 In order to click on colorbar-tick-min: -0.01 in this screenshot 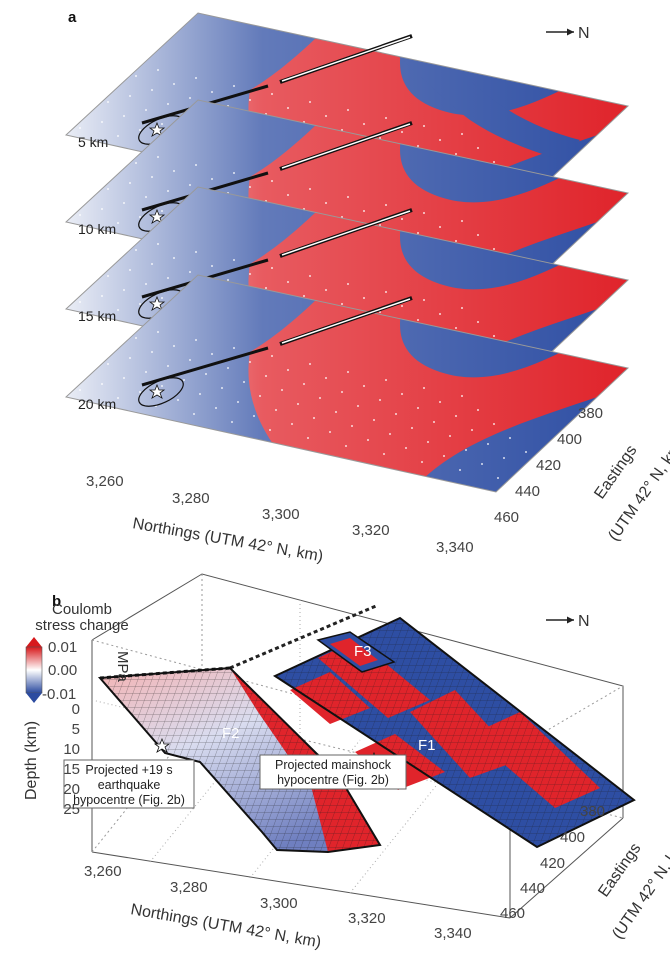, I will do `click(59, 694)`.